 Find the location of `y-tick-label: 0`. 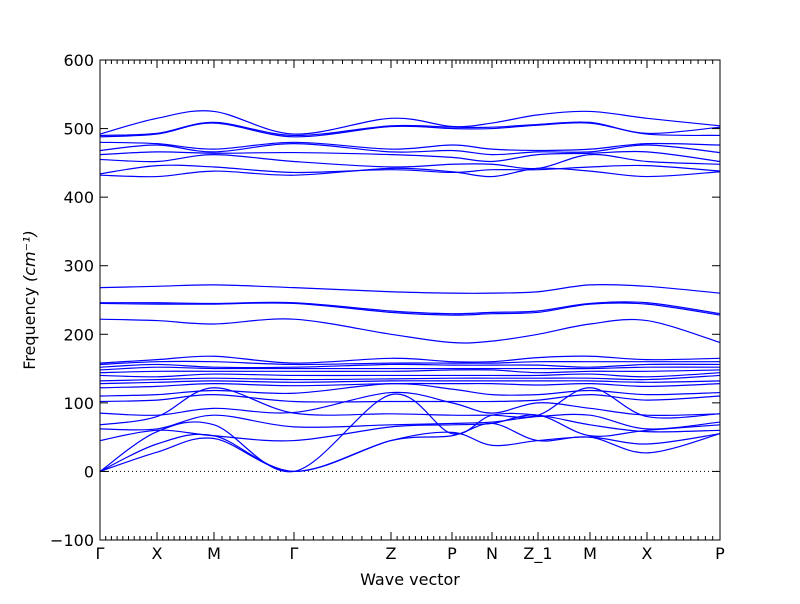

y-tick-label: 0 is located at coordinates (89, 471).